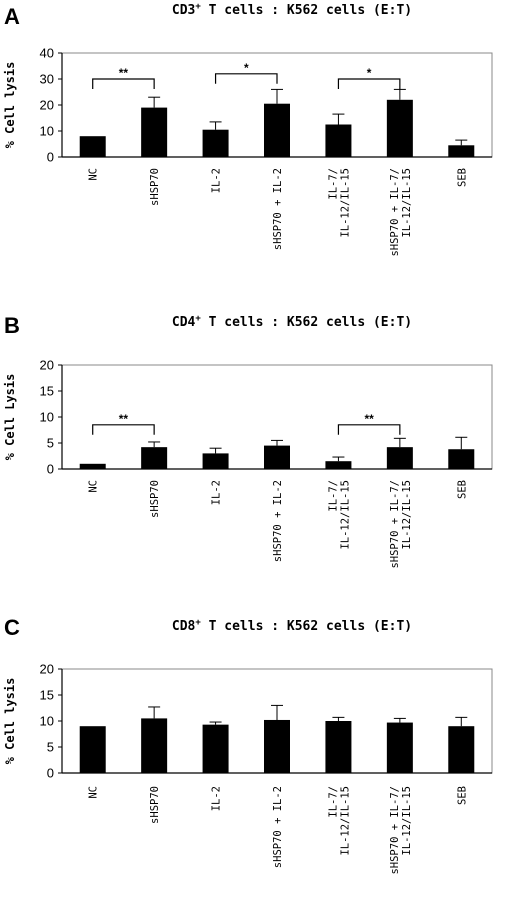  I want to click on chart-title: CD3+ T cells : K562 cells (E:T), so click(292, 10).